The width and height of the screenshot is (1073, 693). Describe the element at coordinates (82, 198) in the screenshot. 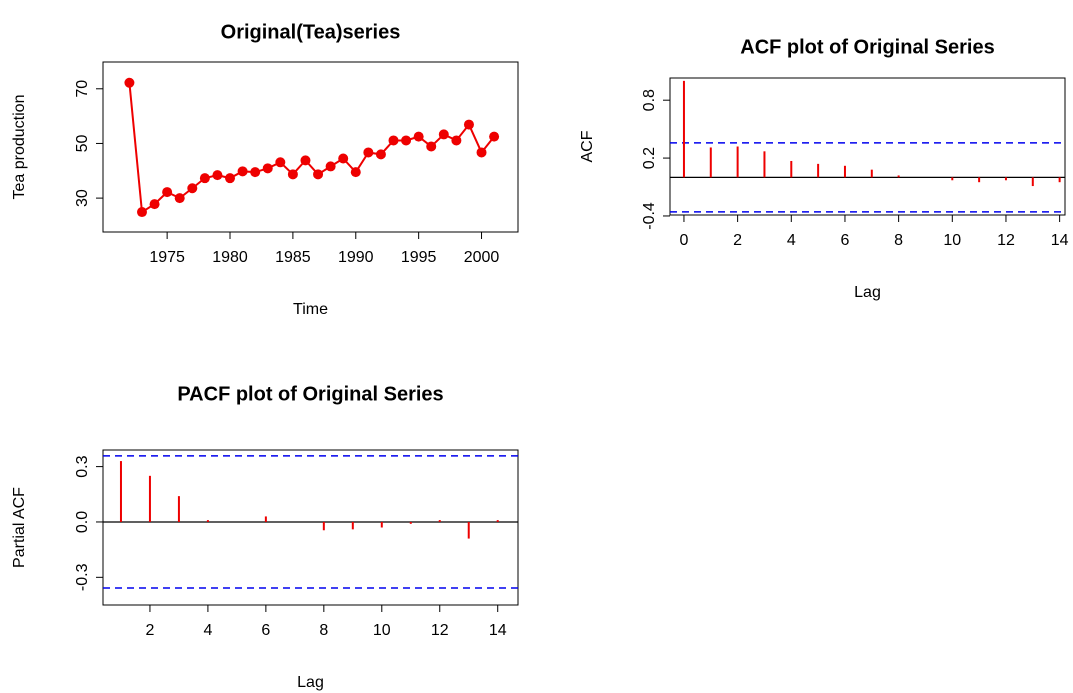

I see `y-tick-label: 30` at that location.